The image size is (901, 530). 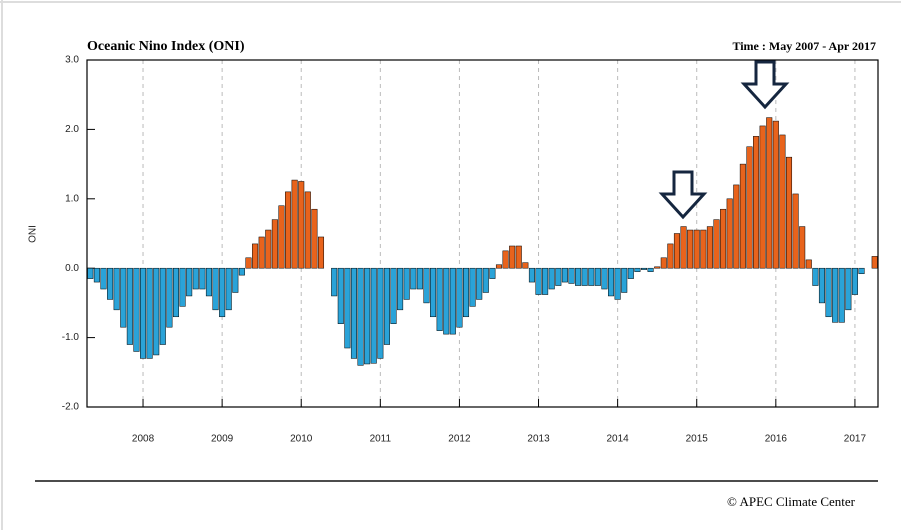 What do you see at coordinates (72, 129) in the screenshot?
I see `y-tick-label: 2.0` at bounding box center [72, 129].